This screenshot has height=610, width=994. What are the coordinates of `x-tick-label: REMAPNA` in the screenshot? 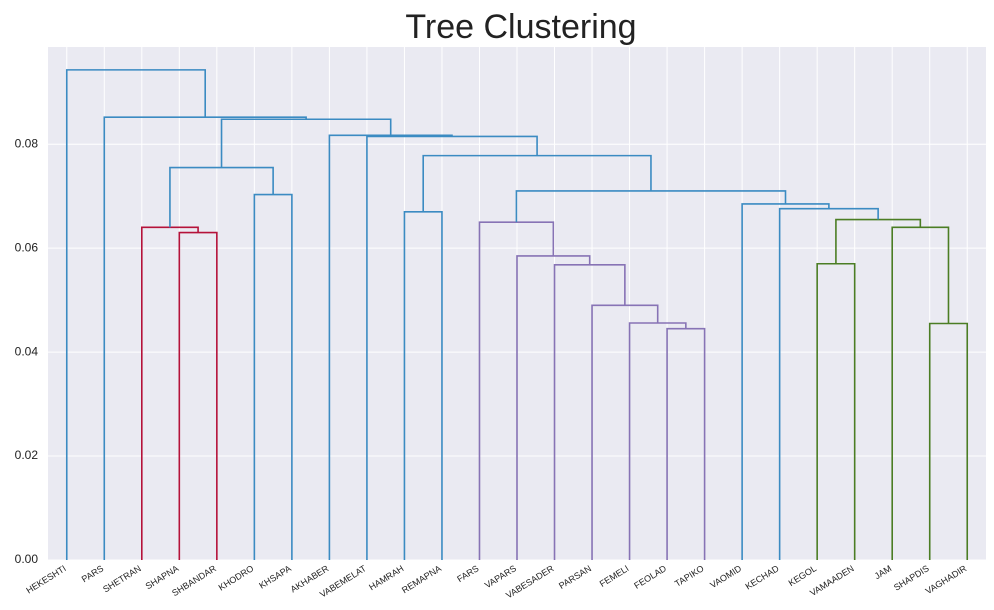 It's located at (421, 579).